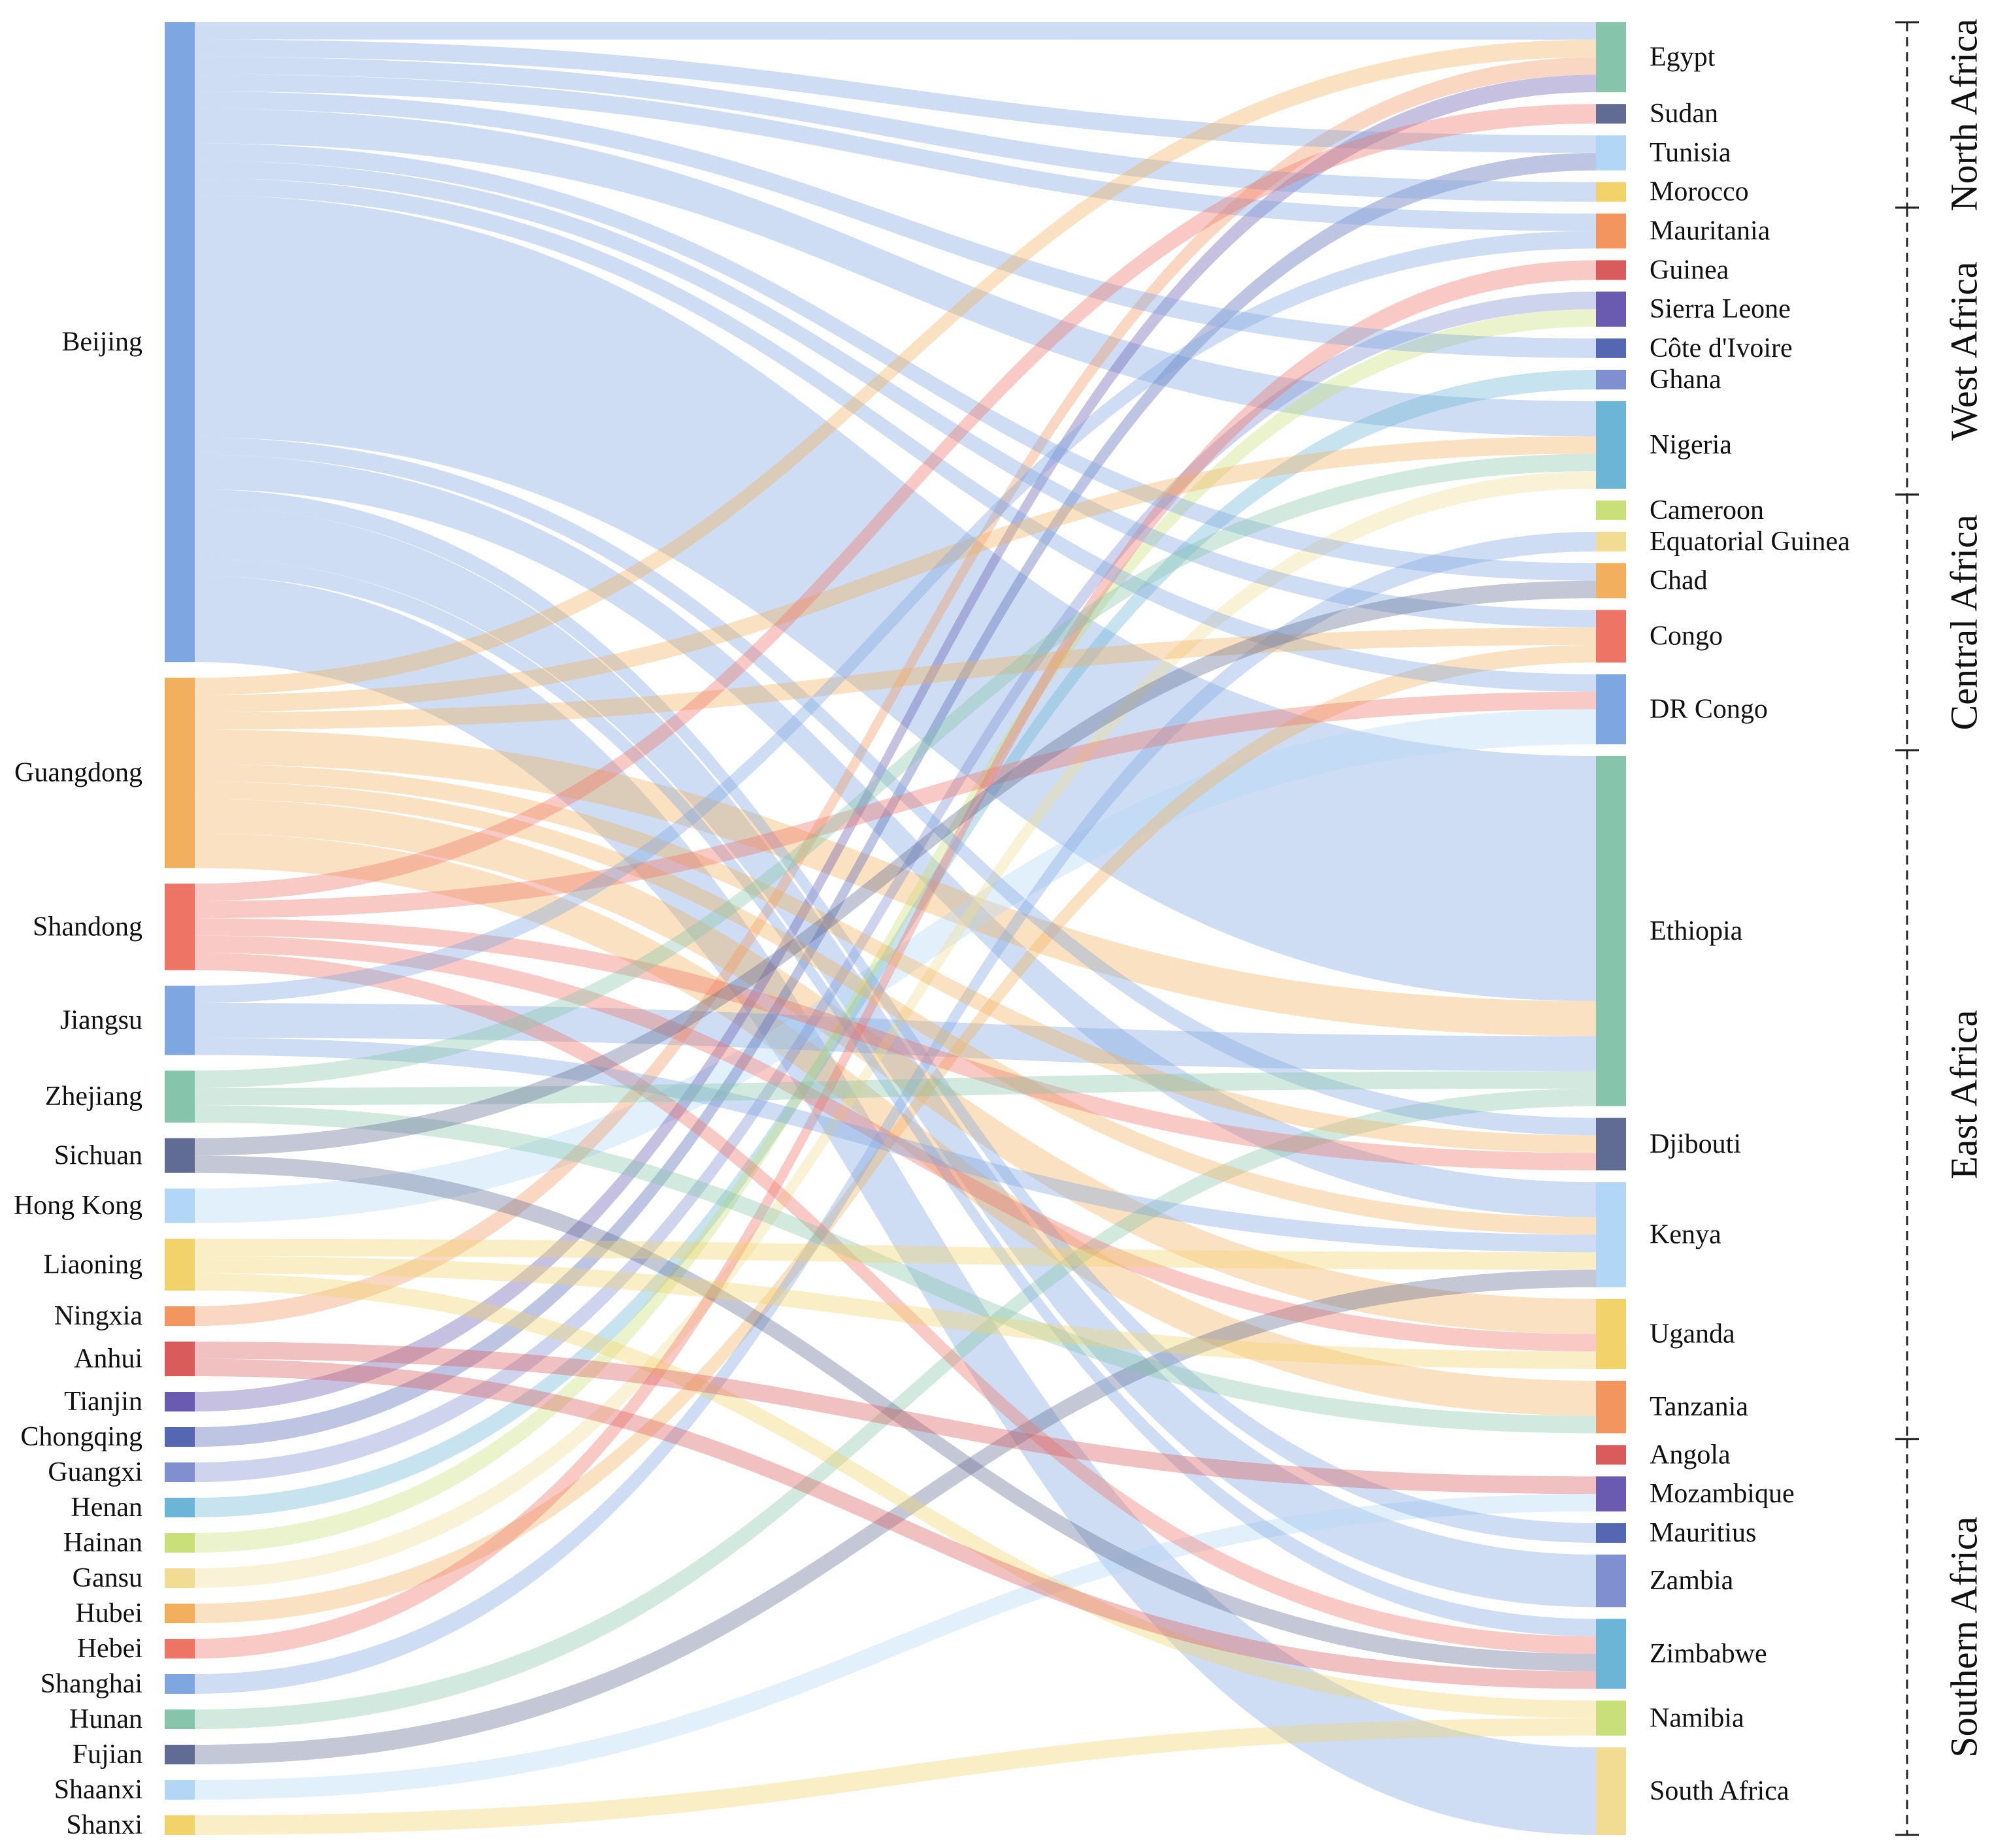  I want to click on source-node-guangxi, so click(180, 1472).